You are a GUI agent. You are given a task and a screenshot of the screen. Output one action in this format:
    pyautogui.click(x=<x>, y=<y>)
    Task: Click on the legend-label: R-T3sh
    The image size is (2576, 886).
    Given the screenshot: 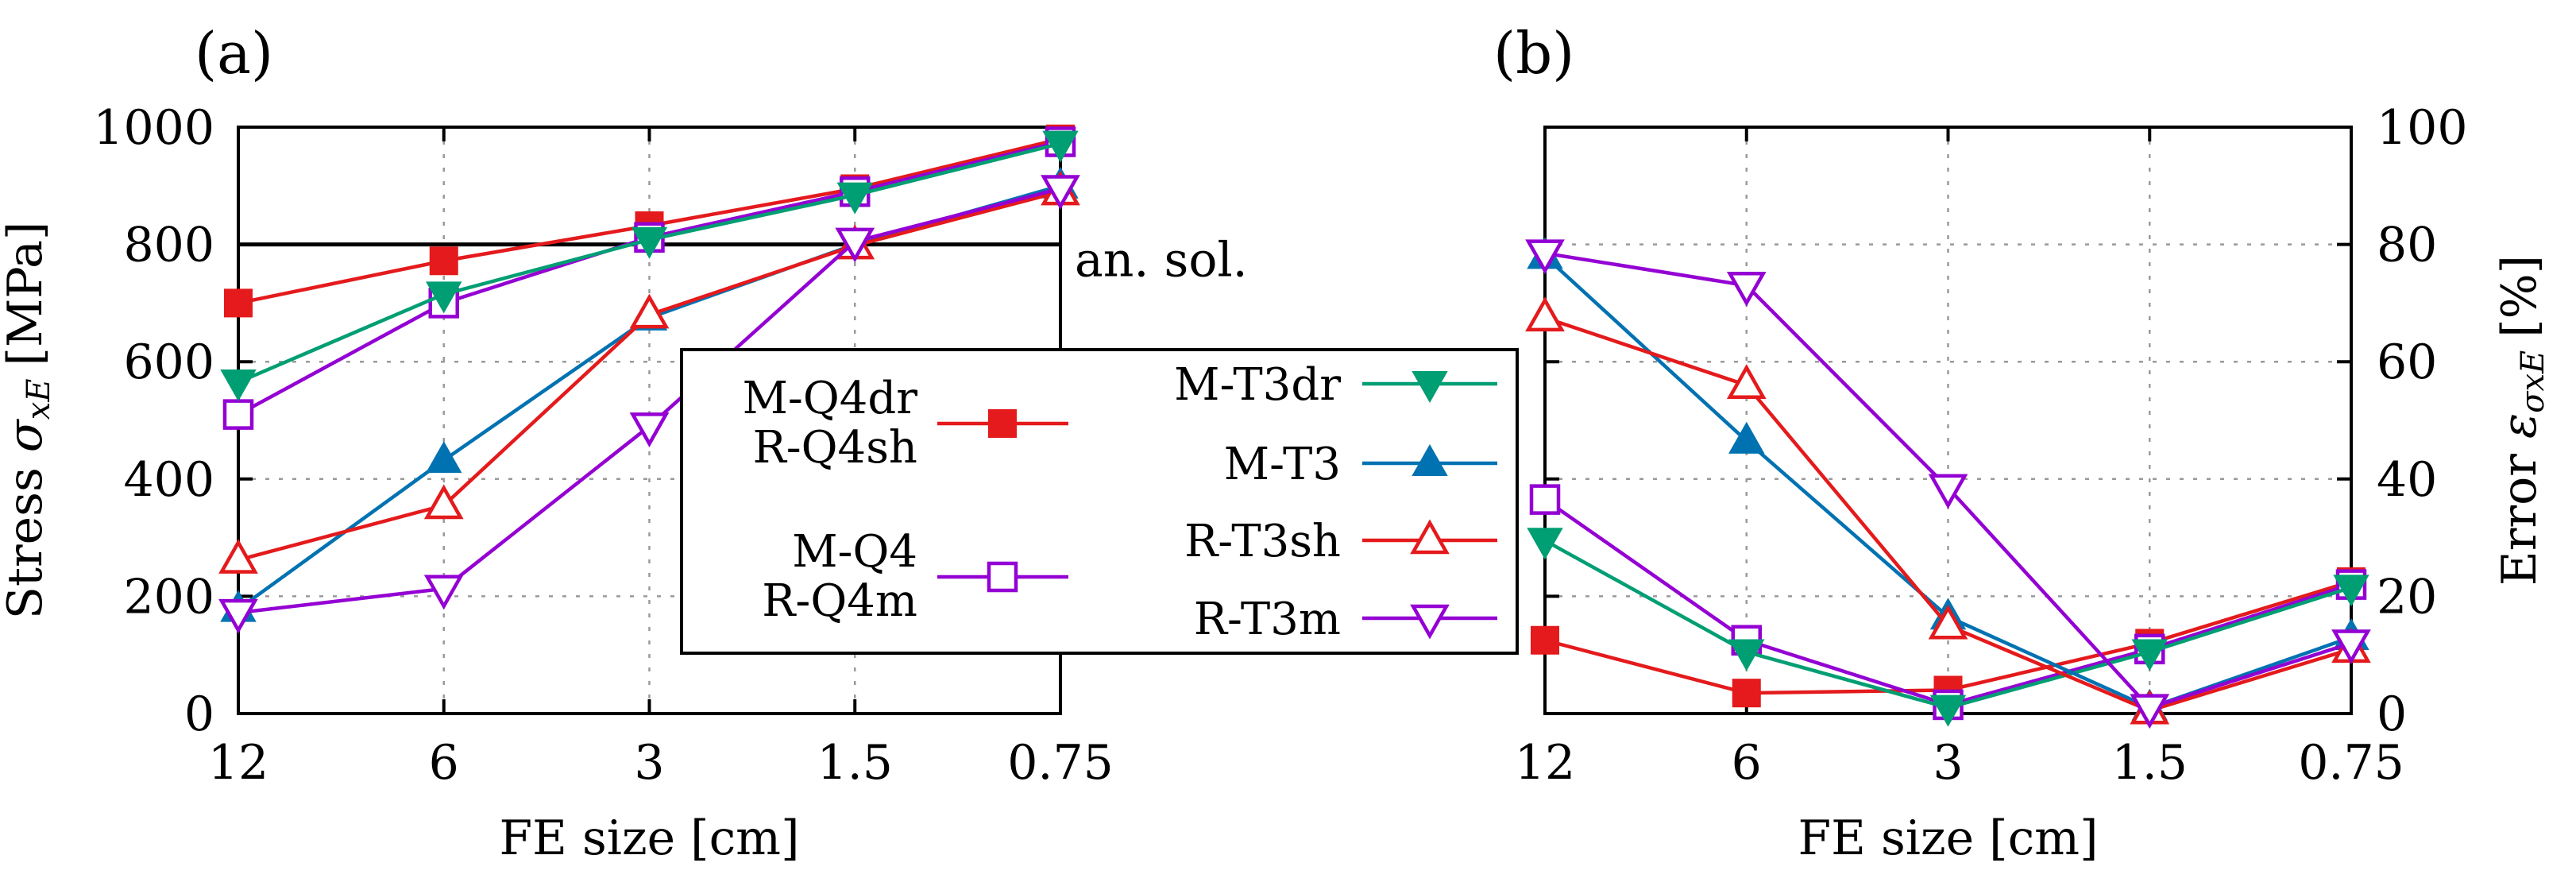 What is the action you would take?
    pyautogui.click(x=1262, y=541)
    